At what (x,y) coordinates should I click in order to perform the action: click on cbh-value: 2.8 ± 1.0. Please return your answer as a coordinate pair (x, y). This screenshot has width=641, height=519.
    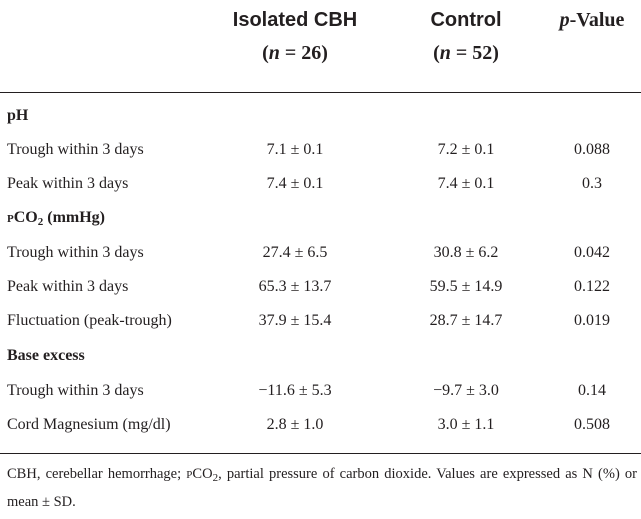
    Looking at the image, I should click on (295, 424).